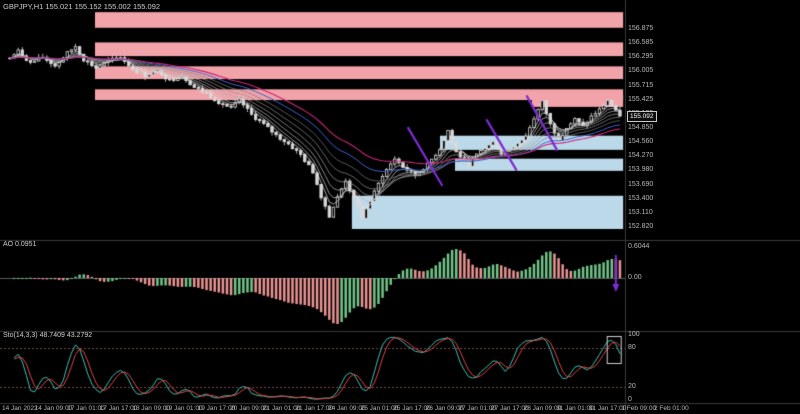 Image resolution: width=800 pixels, height=414 pixels. What do you see at coordinates (641, 156) in the screenshot?
I see `price-axis-label: 154.270` at bounding box center [641, 156].